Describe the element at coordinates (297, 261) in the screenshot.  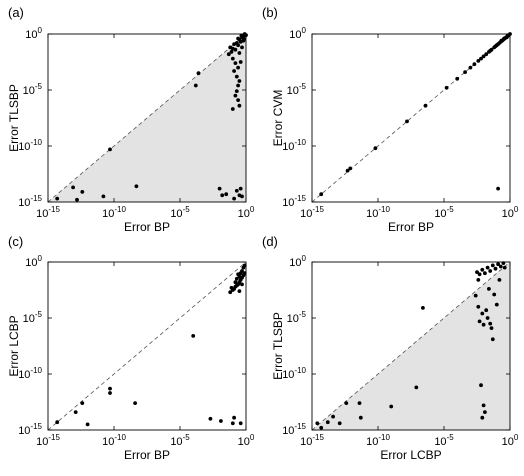
I see `y-tick-label: 10⁰` at that location.